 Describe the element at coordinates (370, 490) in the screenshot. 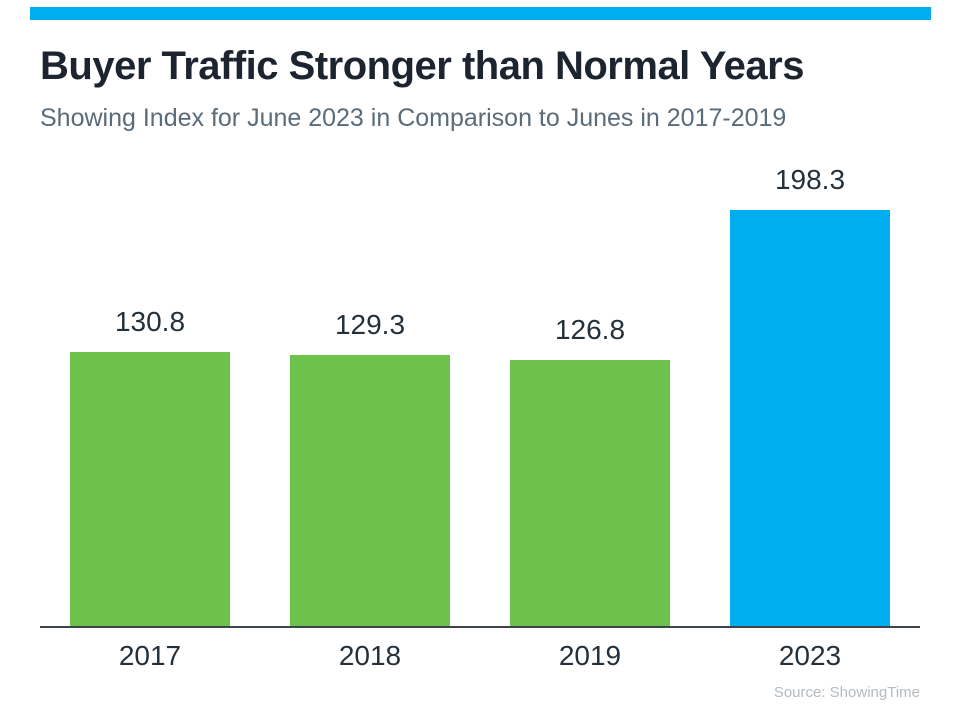

I see `bar-2018` at that location.